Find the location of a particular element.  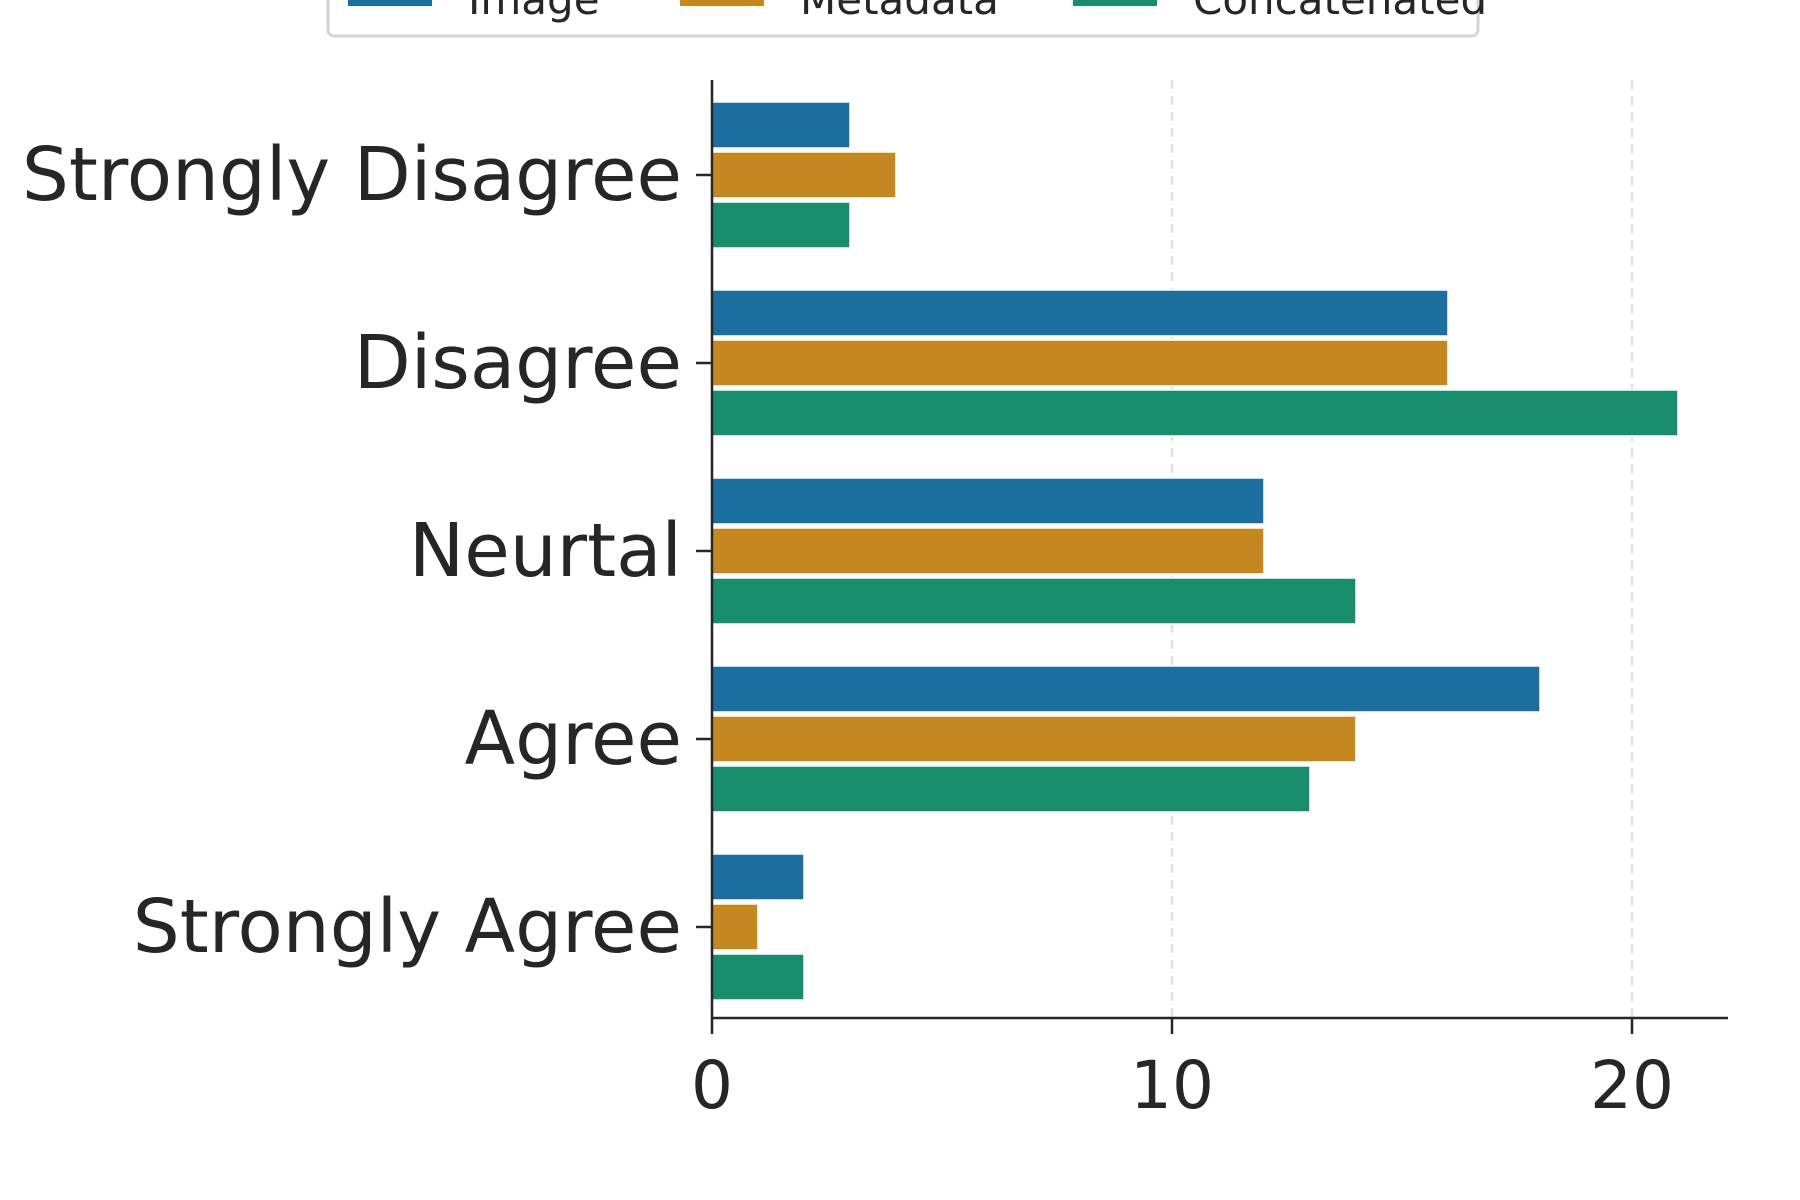

legend-swatch-concatenated is located at coordinates (1115, 3).